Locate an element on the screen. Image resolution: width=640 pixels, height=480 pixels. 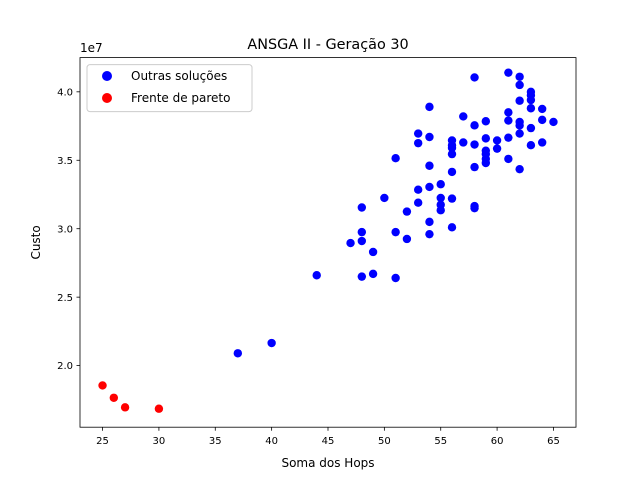
x-tick-label-7: 60 is located at coordinates (497, 441).